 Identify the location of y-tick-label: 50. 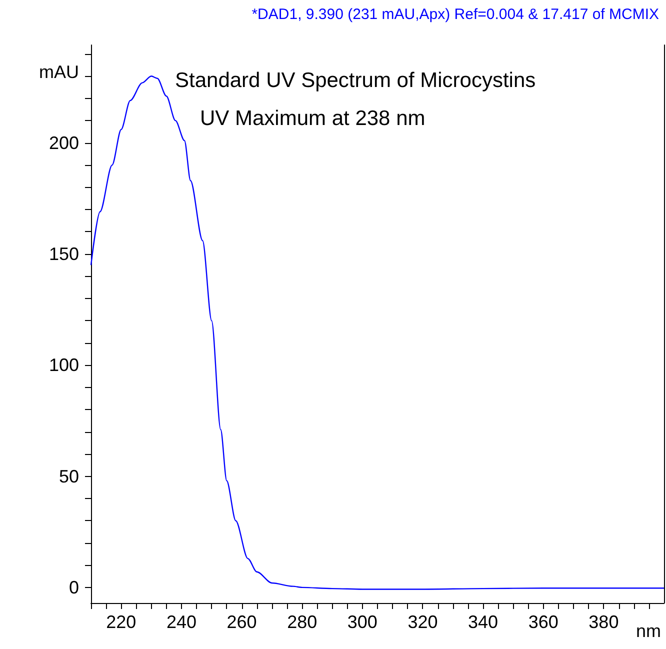
(68, 476).